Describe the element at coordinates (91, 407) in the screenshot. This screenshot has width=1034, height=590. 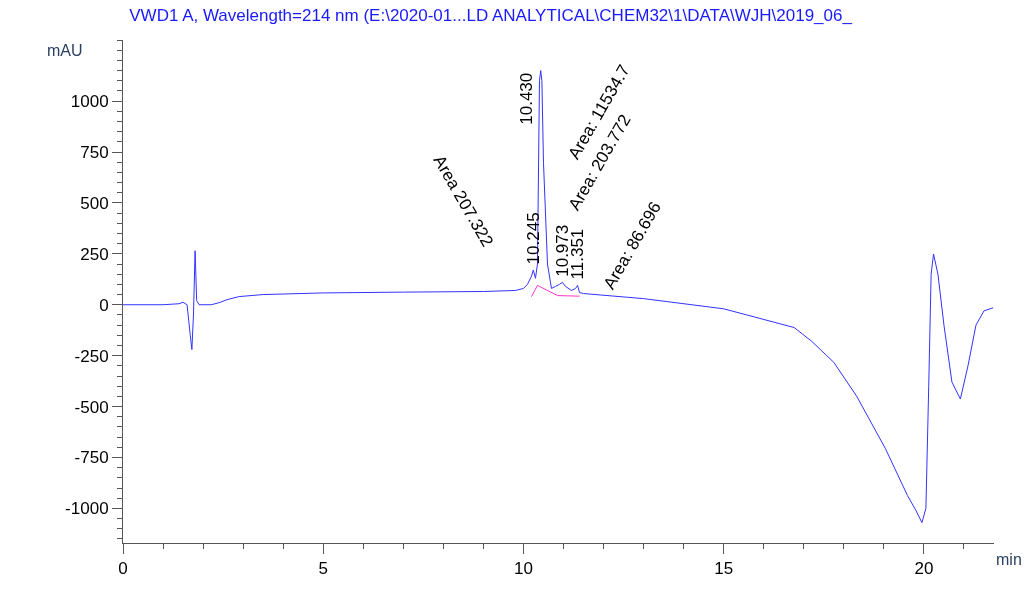
I see `y-tick-label: -500` at that location.